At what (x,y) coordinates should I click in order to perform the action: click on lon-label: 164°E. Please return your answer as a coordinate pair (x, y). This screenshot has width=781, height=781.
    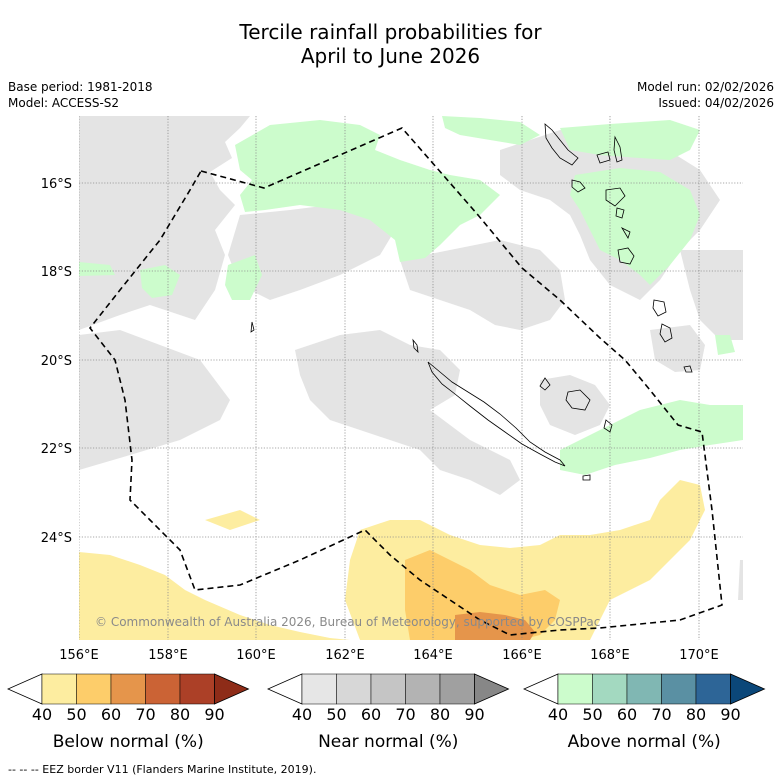
    Looking at the image, I should click on (433, 655).